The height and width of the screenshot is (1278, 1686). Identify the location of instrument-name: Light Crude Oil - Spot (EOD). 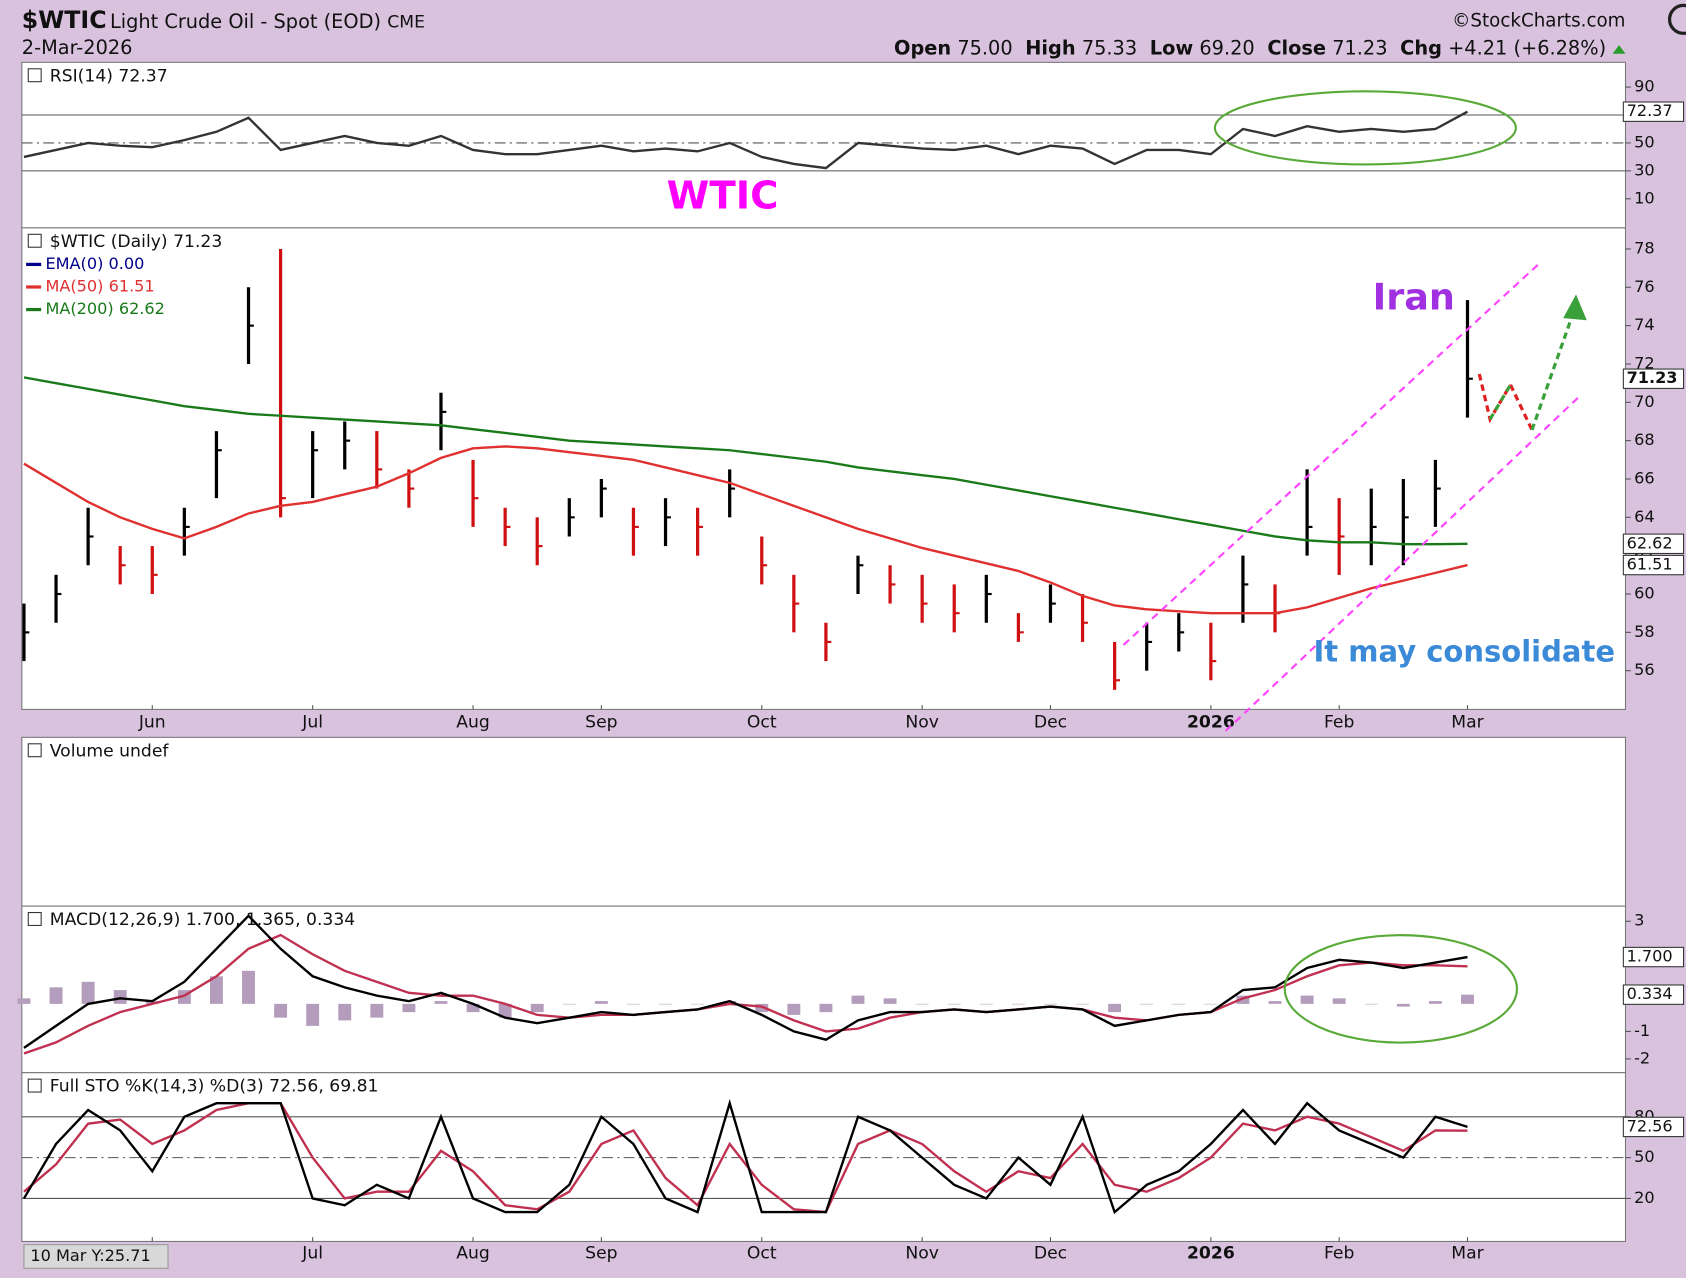
(245, 21).